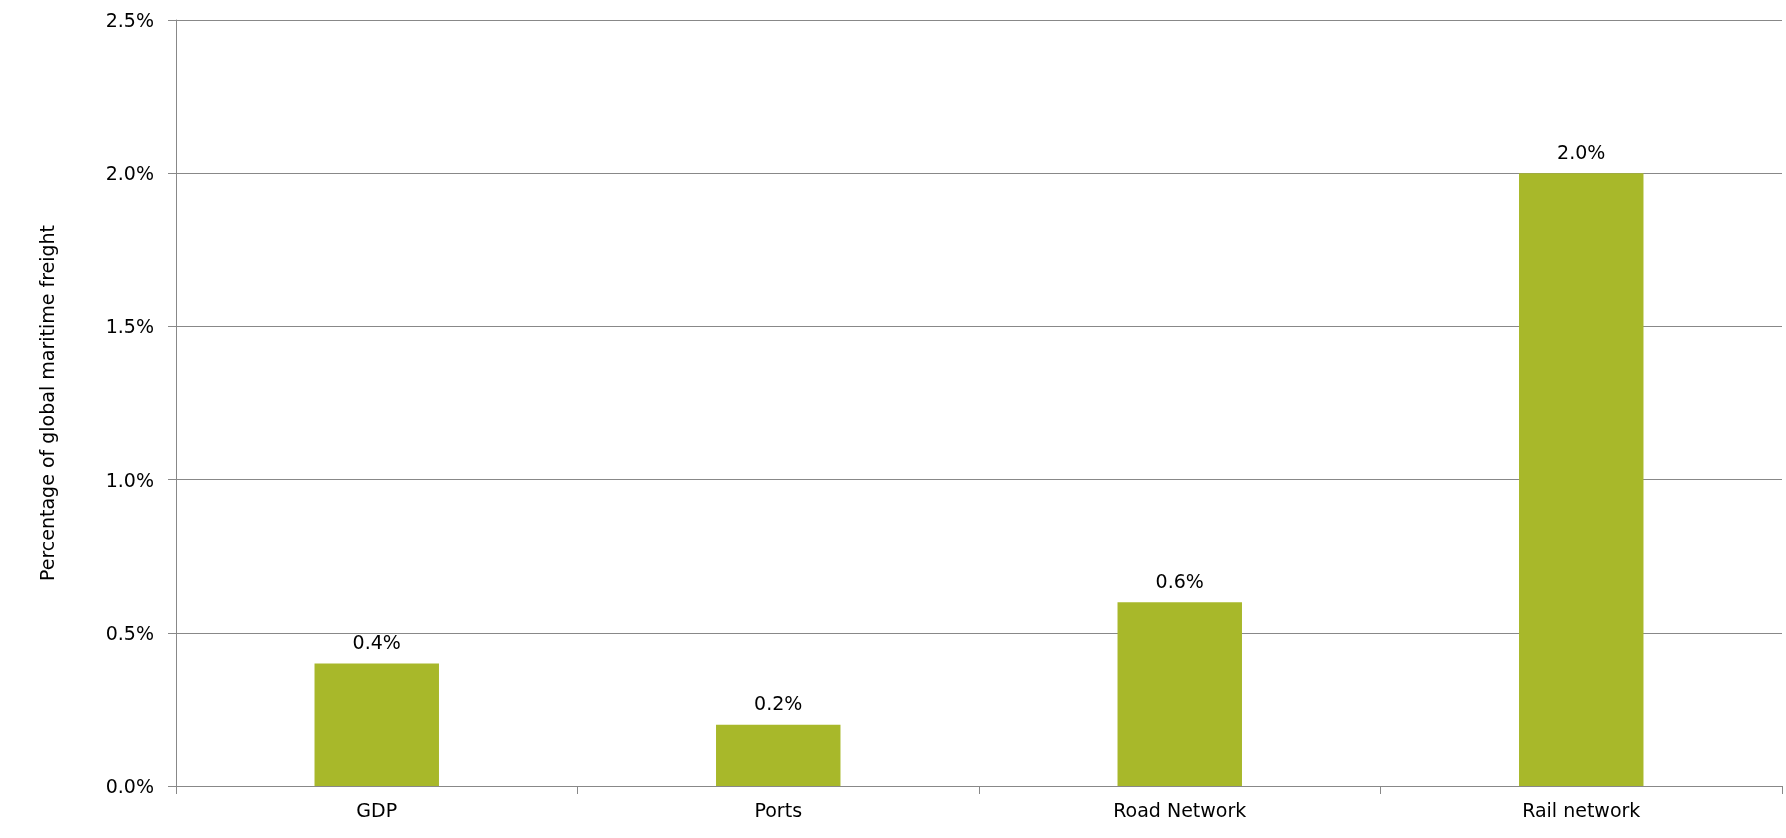 Image resolution: width=1786 pixels, height=838 pixels. What do you see at coordinates (1581, 809) in the screenshot?
I see `x-tick-label: Rail network` at bounding box center [1581, 809].